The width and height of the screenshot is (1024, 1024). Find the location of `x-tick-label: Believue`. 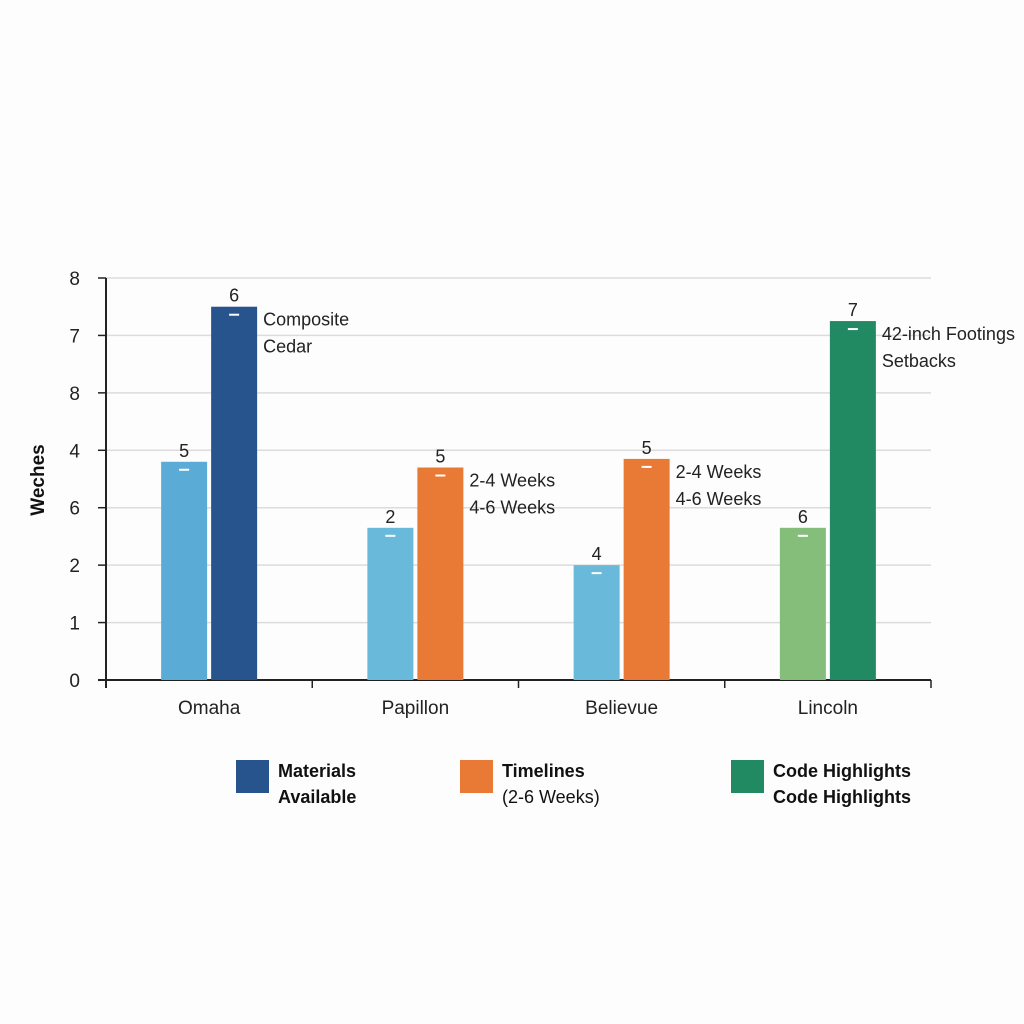

x-tick-label: Believue is located at coordinates (621, 708).